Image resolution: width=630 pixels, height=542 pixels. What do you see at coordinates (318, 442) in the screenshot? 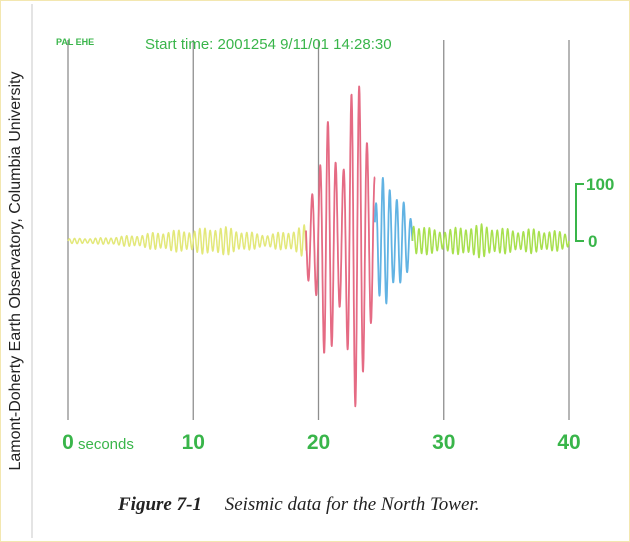
I see `x-tick-label-20: 20` at bounding box center [318, 442].